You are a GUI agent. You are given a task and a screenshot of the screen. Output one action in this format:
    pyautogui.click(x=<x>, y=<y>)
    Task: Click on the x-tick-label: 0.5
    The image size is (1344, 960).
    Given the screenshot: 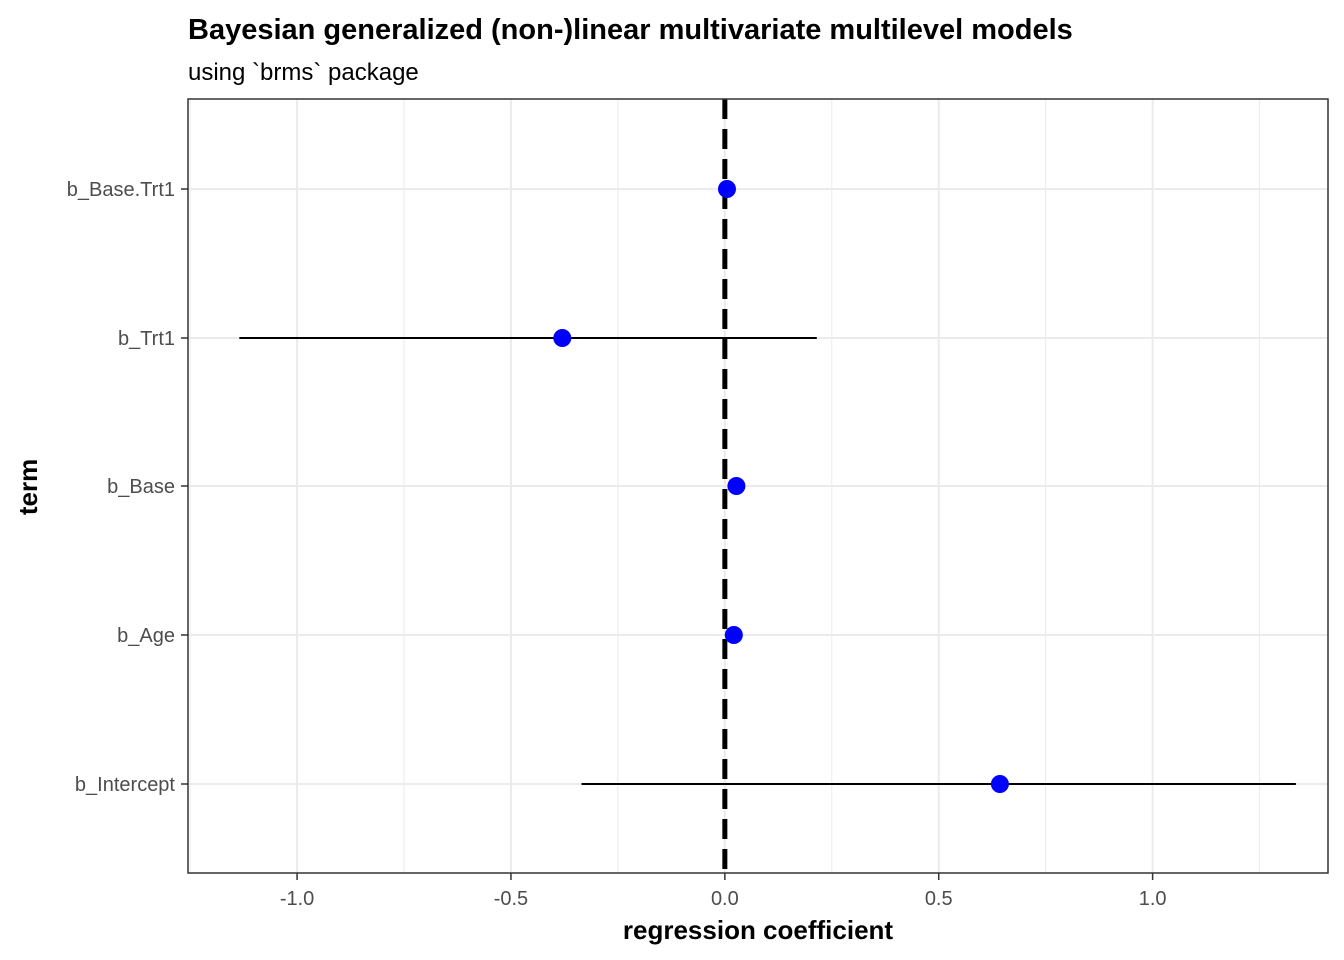 What is the action you would take?
    pyautogui.click(x=939, y=899)
    